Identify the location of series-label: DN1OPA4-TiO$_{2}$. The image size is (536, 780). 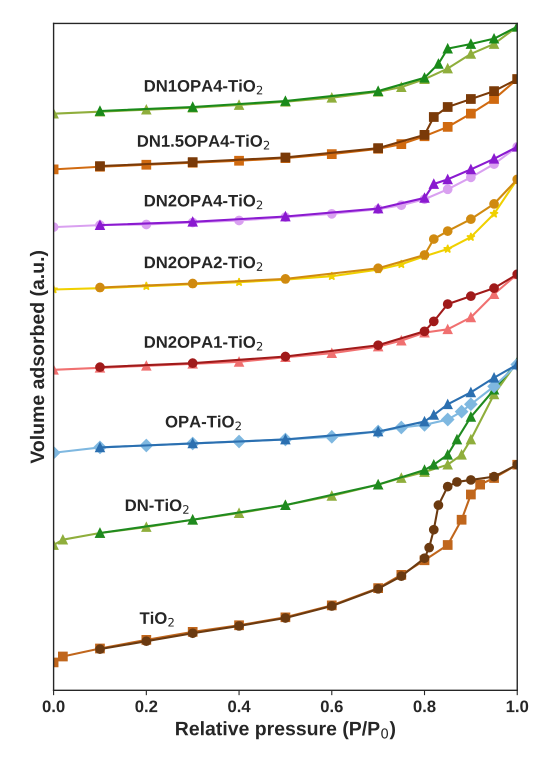
(203, 87).